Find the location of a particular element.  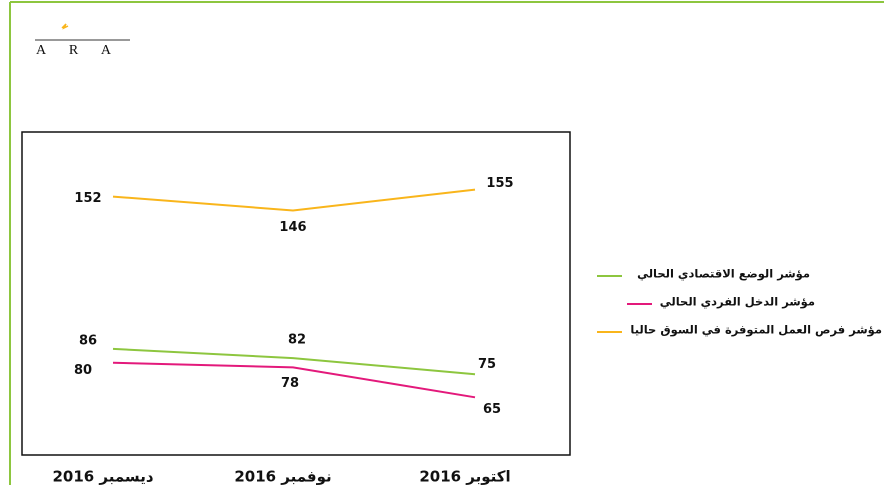

legend-label: مؤشر الوضع الاقتصادي الحالي is located at coordinates (723, 274).